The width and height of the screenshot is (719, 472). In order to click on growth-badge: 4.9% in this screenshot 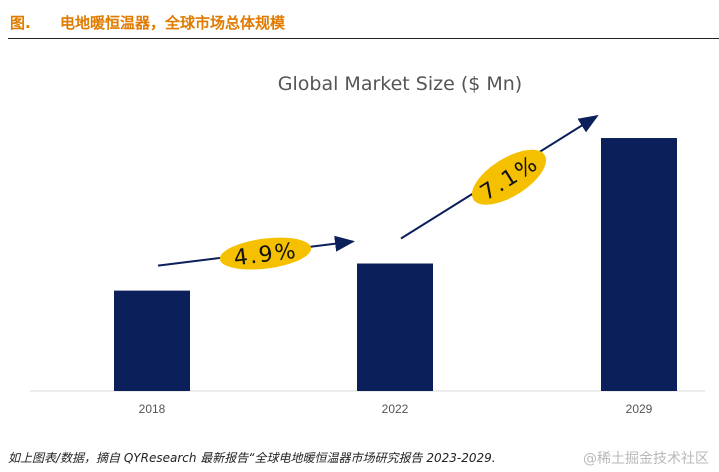, I will do `click(265, 254)`.